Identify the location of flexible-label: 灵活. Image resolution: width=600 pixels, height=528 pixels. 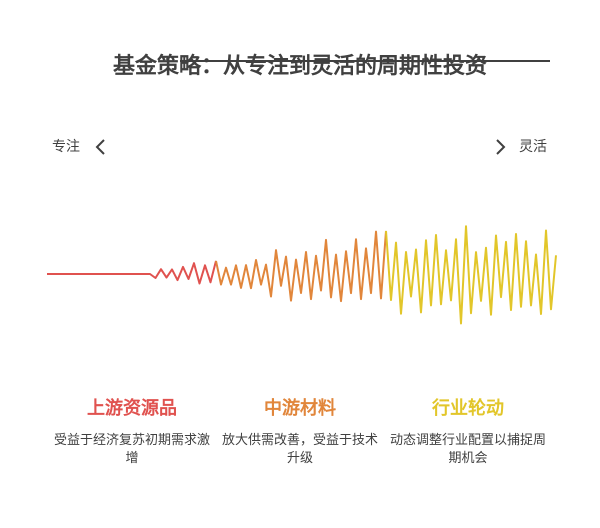
(533, 147).